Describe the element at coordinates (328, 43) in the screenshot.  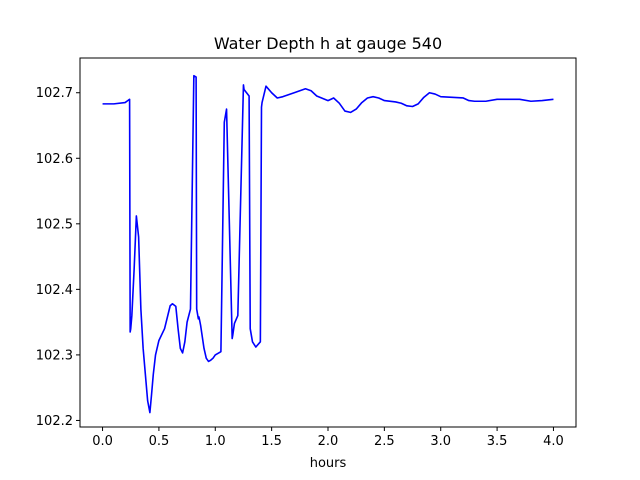
I see `chart-title: Water Depth h at gauge 540` at that location.